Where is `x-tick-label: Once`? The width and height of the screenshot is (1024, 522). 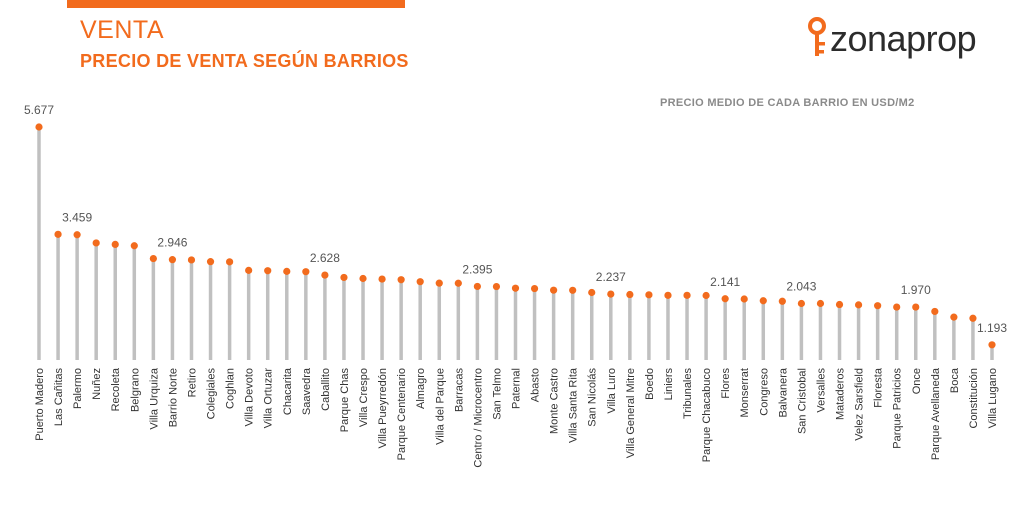
x-tick-label: Once is located at coordinates (917, 381).